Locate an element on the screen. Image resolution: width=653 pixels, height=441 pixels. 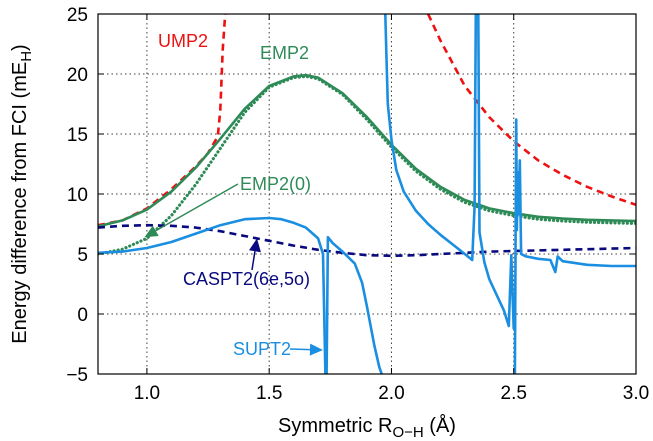
annotation-ump2: UMP2 is located at coordinates (183, 41).